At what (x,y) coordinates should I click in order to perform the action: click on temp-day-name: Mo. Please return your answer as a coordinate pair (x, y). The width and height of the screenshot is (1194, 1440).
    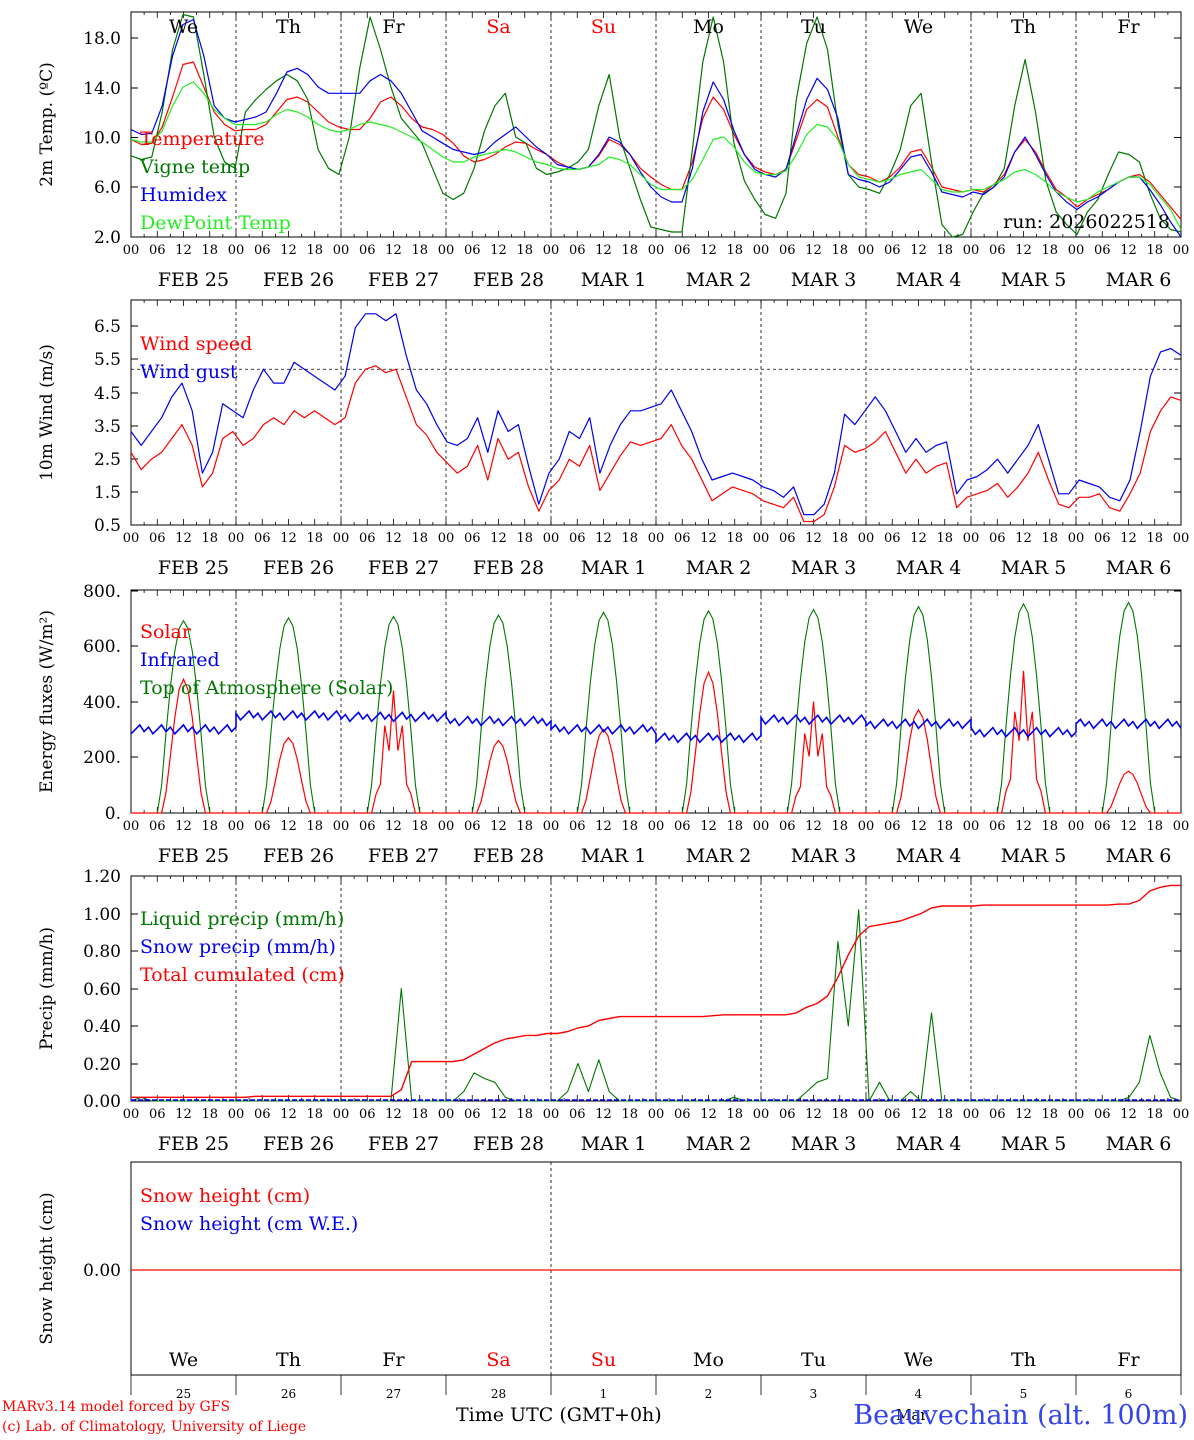
    Looking at the image, I should click on (708, 27).